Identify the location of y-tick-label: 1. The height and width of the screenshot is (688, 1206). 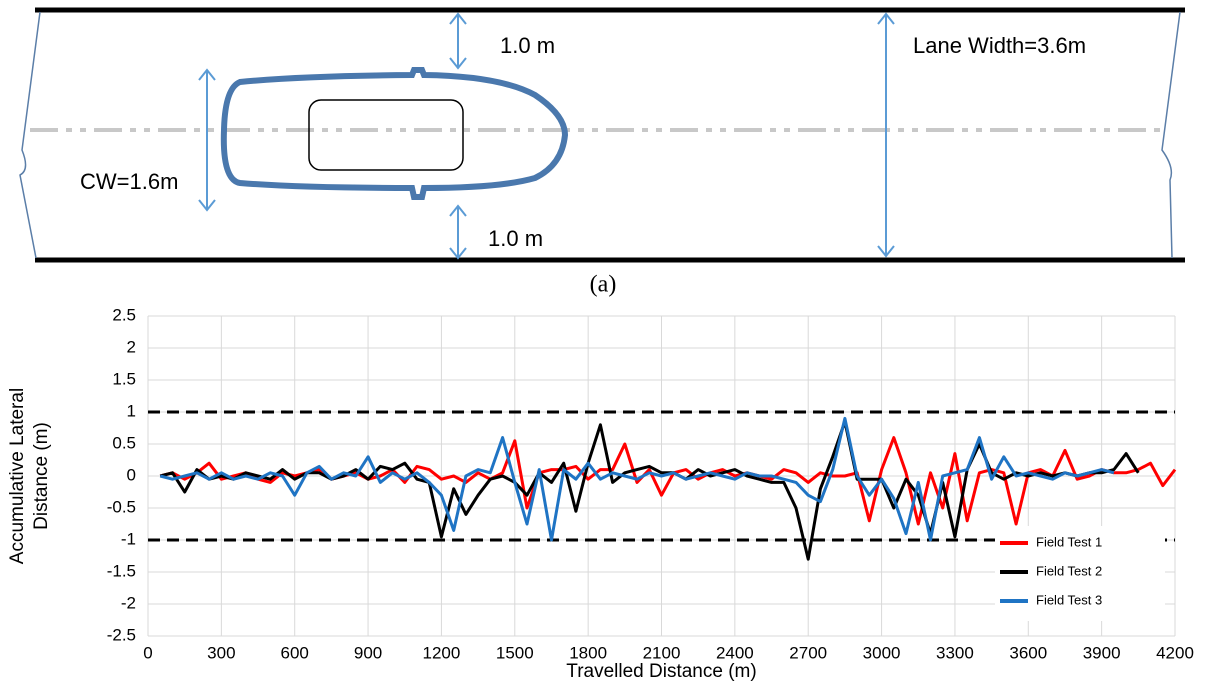
(131, 410).